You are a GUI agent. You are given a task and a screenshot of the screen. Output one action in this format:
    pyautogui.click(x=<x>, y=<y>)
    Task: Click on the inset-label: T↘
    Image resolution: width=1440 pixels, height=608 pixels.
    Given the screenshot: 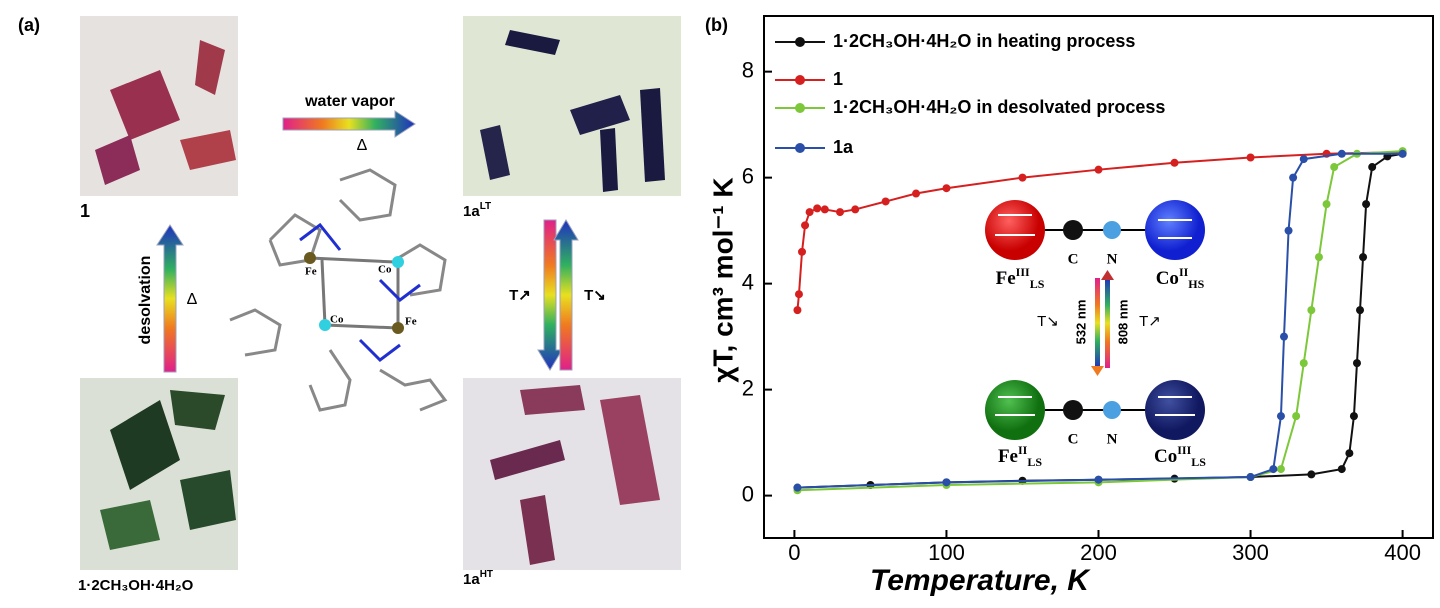 What is the action you would take?
    pyautogui.click(x=1048, y=321)
    